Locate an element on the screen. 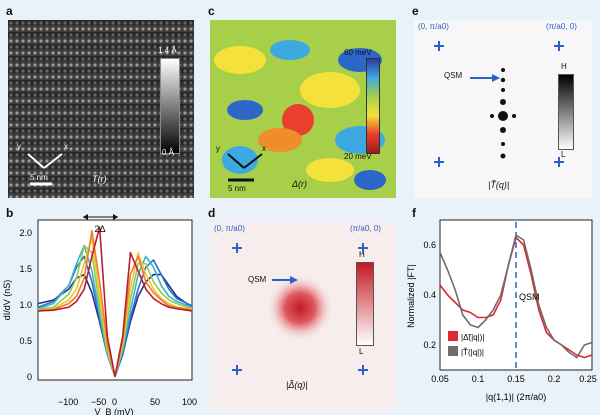 The image size is (600, 415). gap-annotation: 2Δ is located at coordinates (99, 229).